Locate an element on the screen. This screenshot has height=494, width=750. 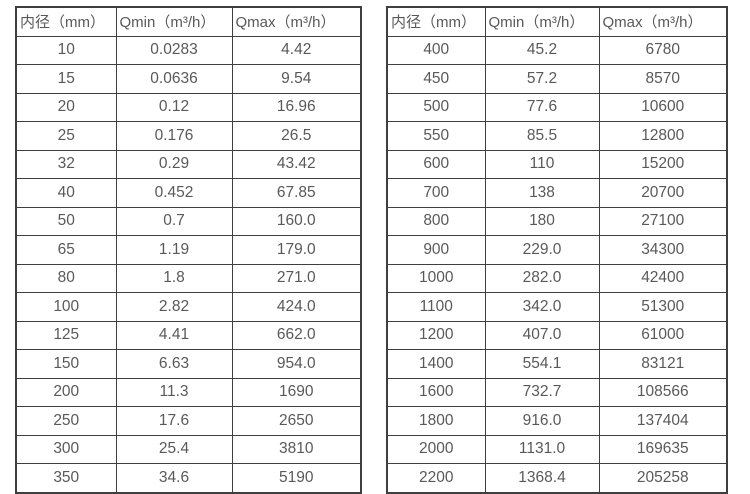
table-row: 50 0.7 160.0 is located at coordinates (188, 221).